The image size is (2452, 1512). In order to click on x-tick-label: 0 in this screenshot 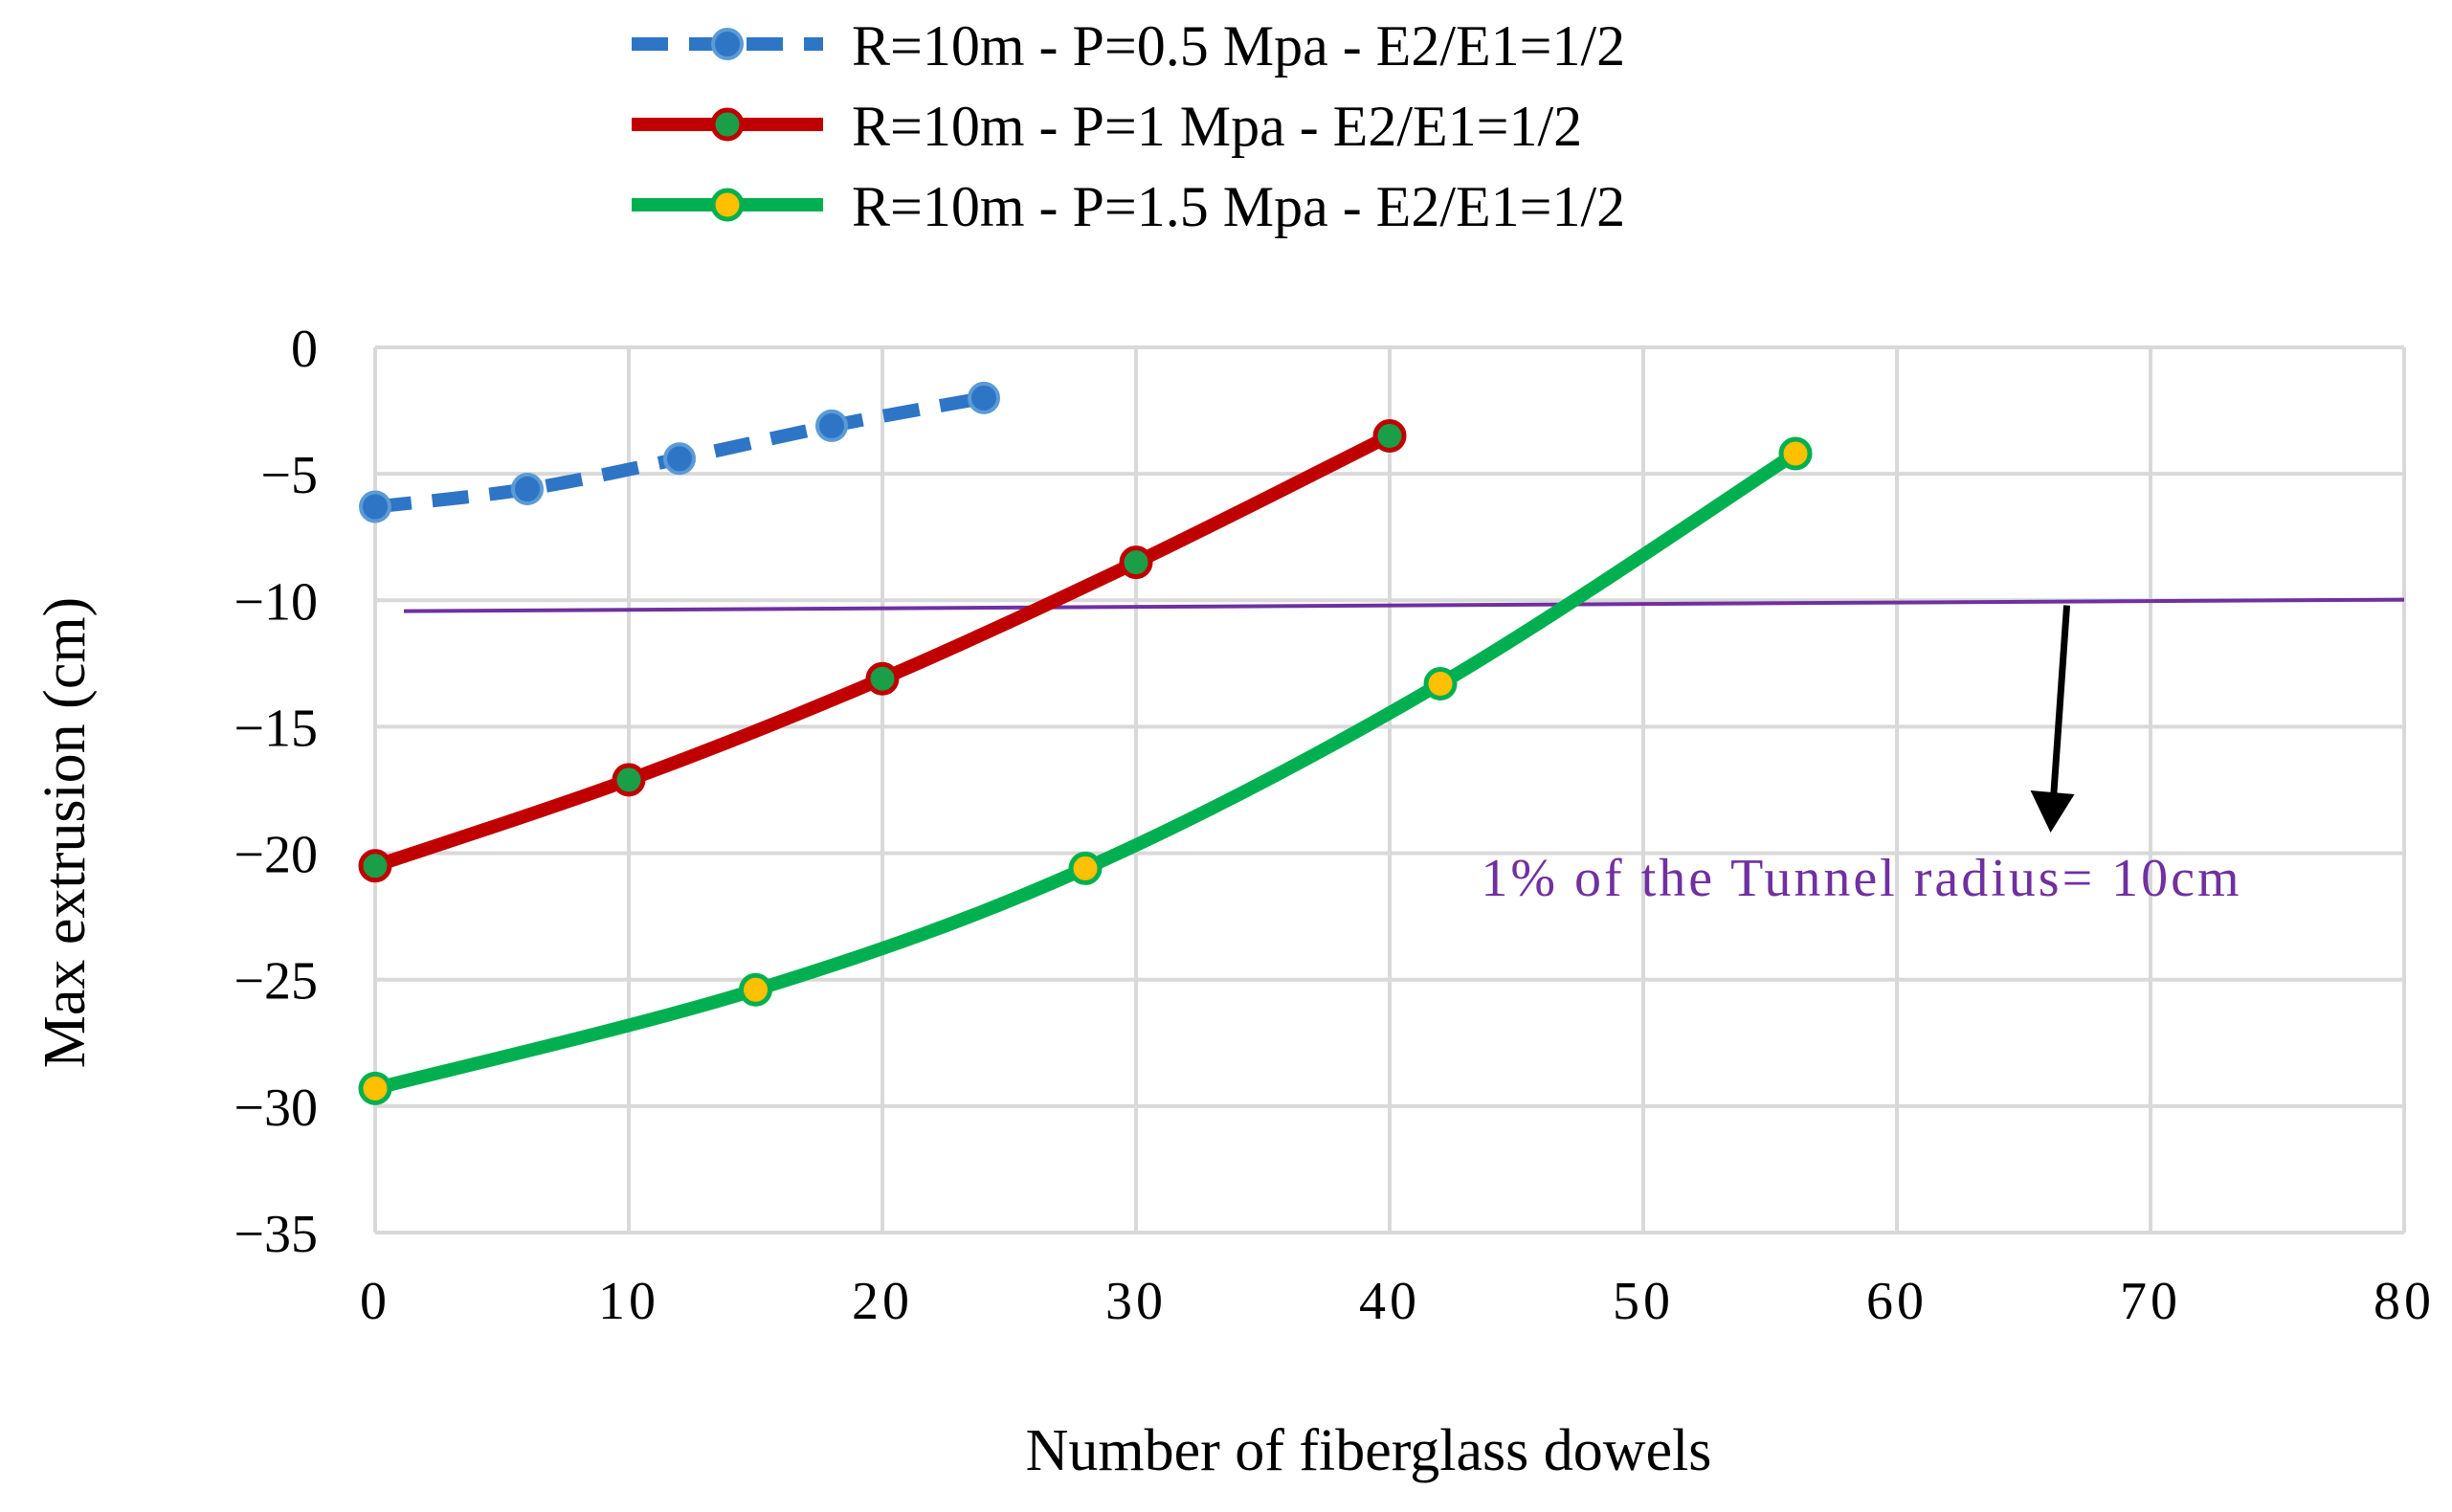, I will do `click(375, 1301)`.